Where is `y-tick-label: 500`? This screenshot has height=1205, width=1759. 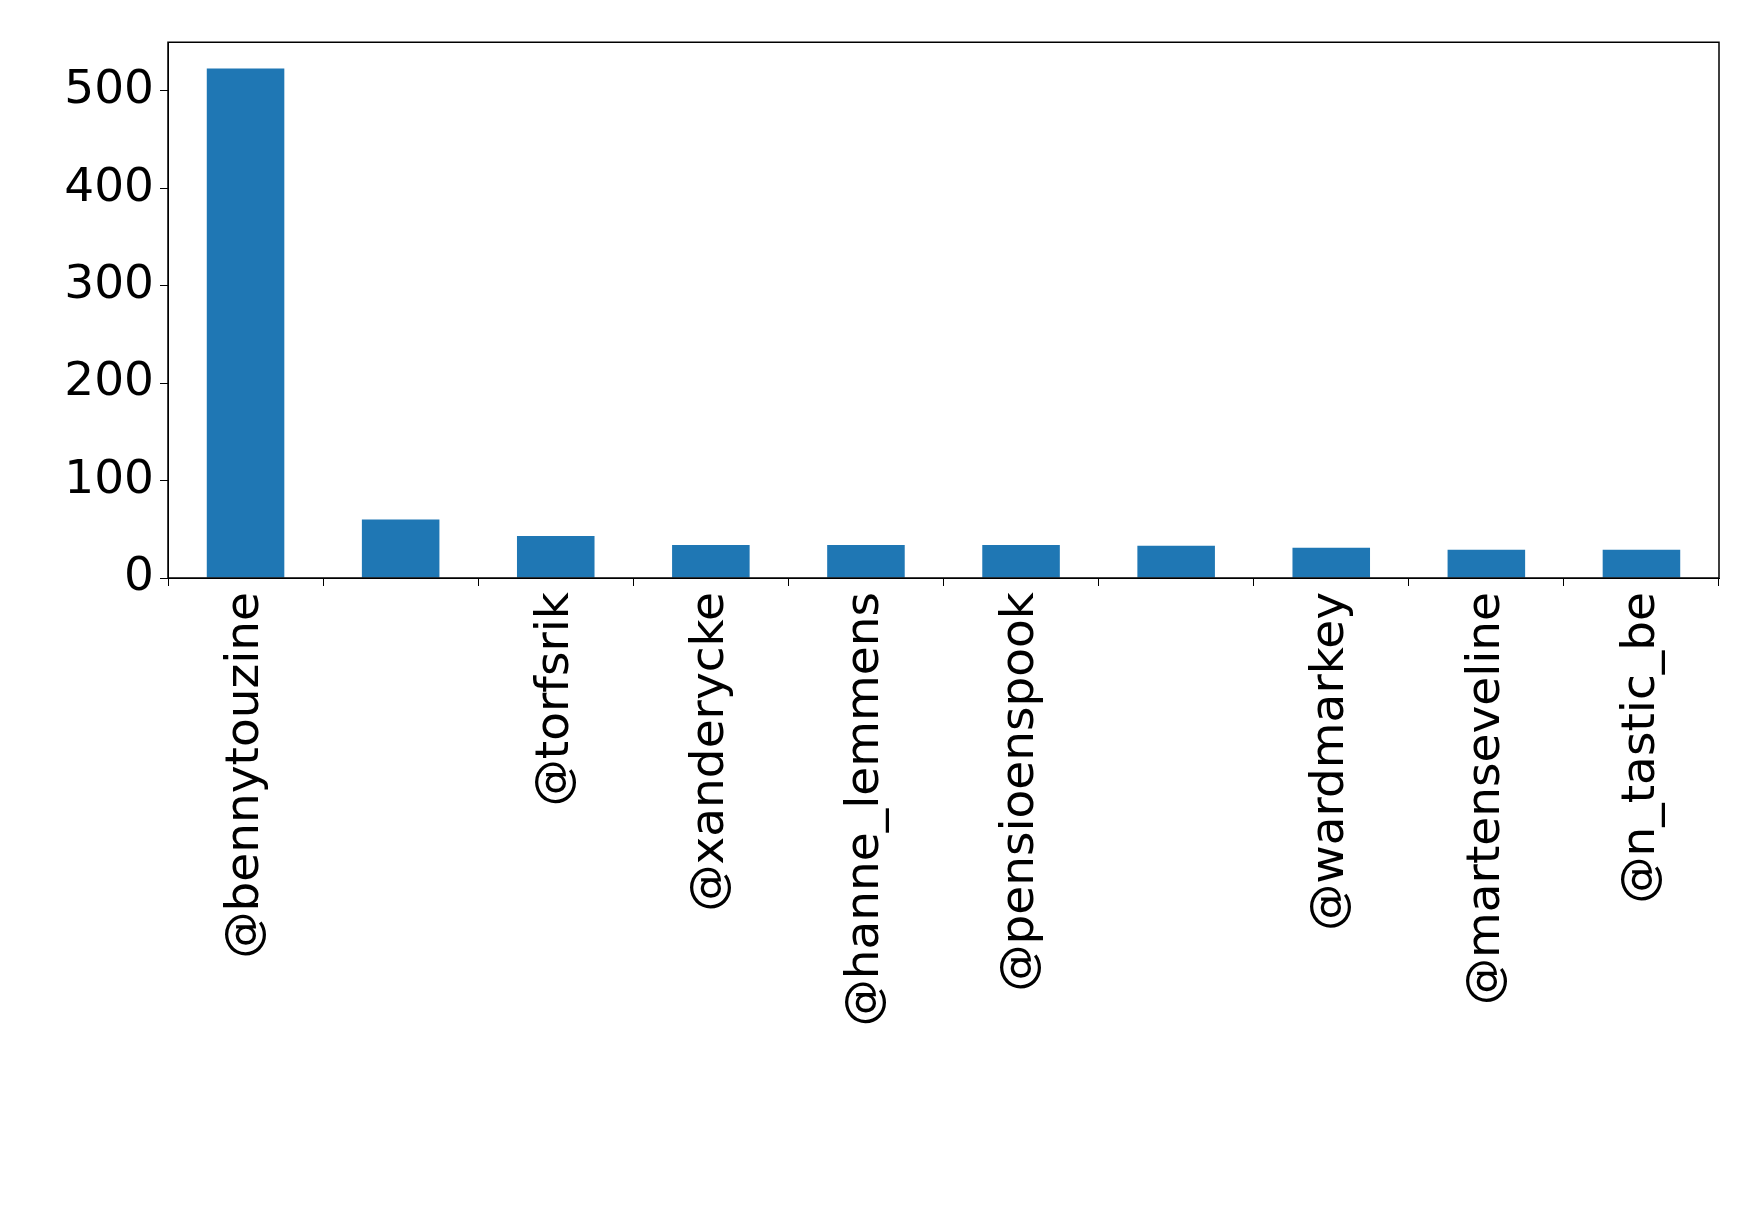 y-tick-label: 500 is located at coordinates (109, 87).